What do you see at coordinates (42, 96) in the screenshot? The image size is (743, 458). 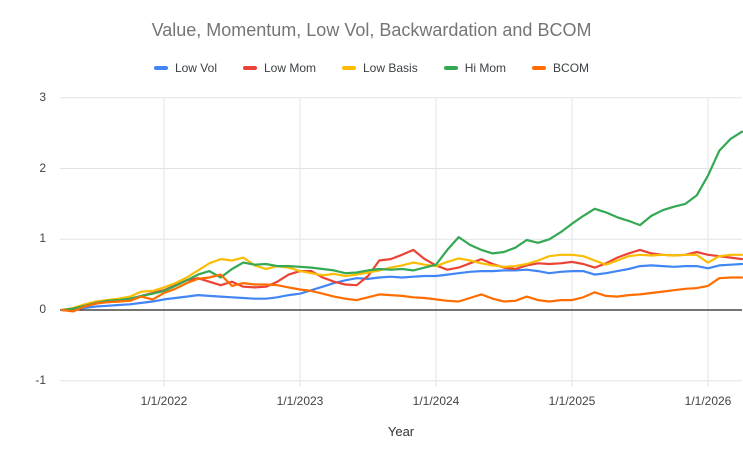 I see `y-tick-label: 3` at bounding box center [42, 96].